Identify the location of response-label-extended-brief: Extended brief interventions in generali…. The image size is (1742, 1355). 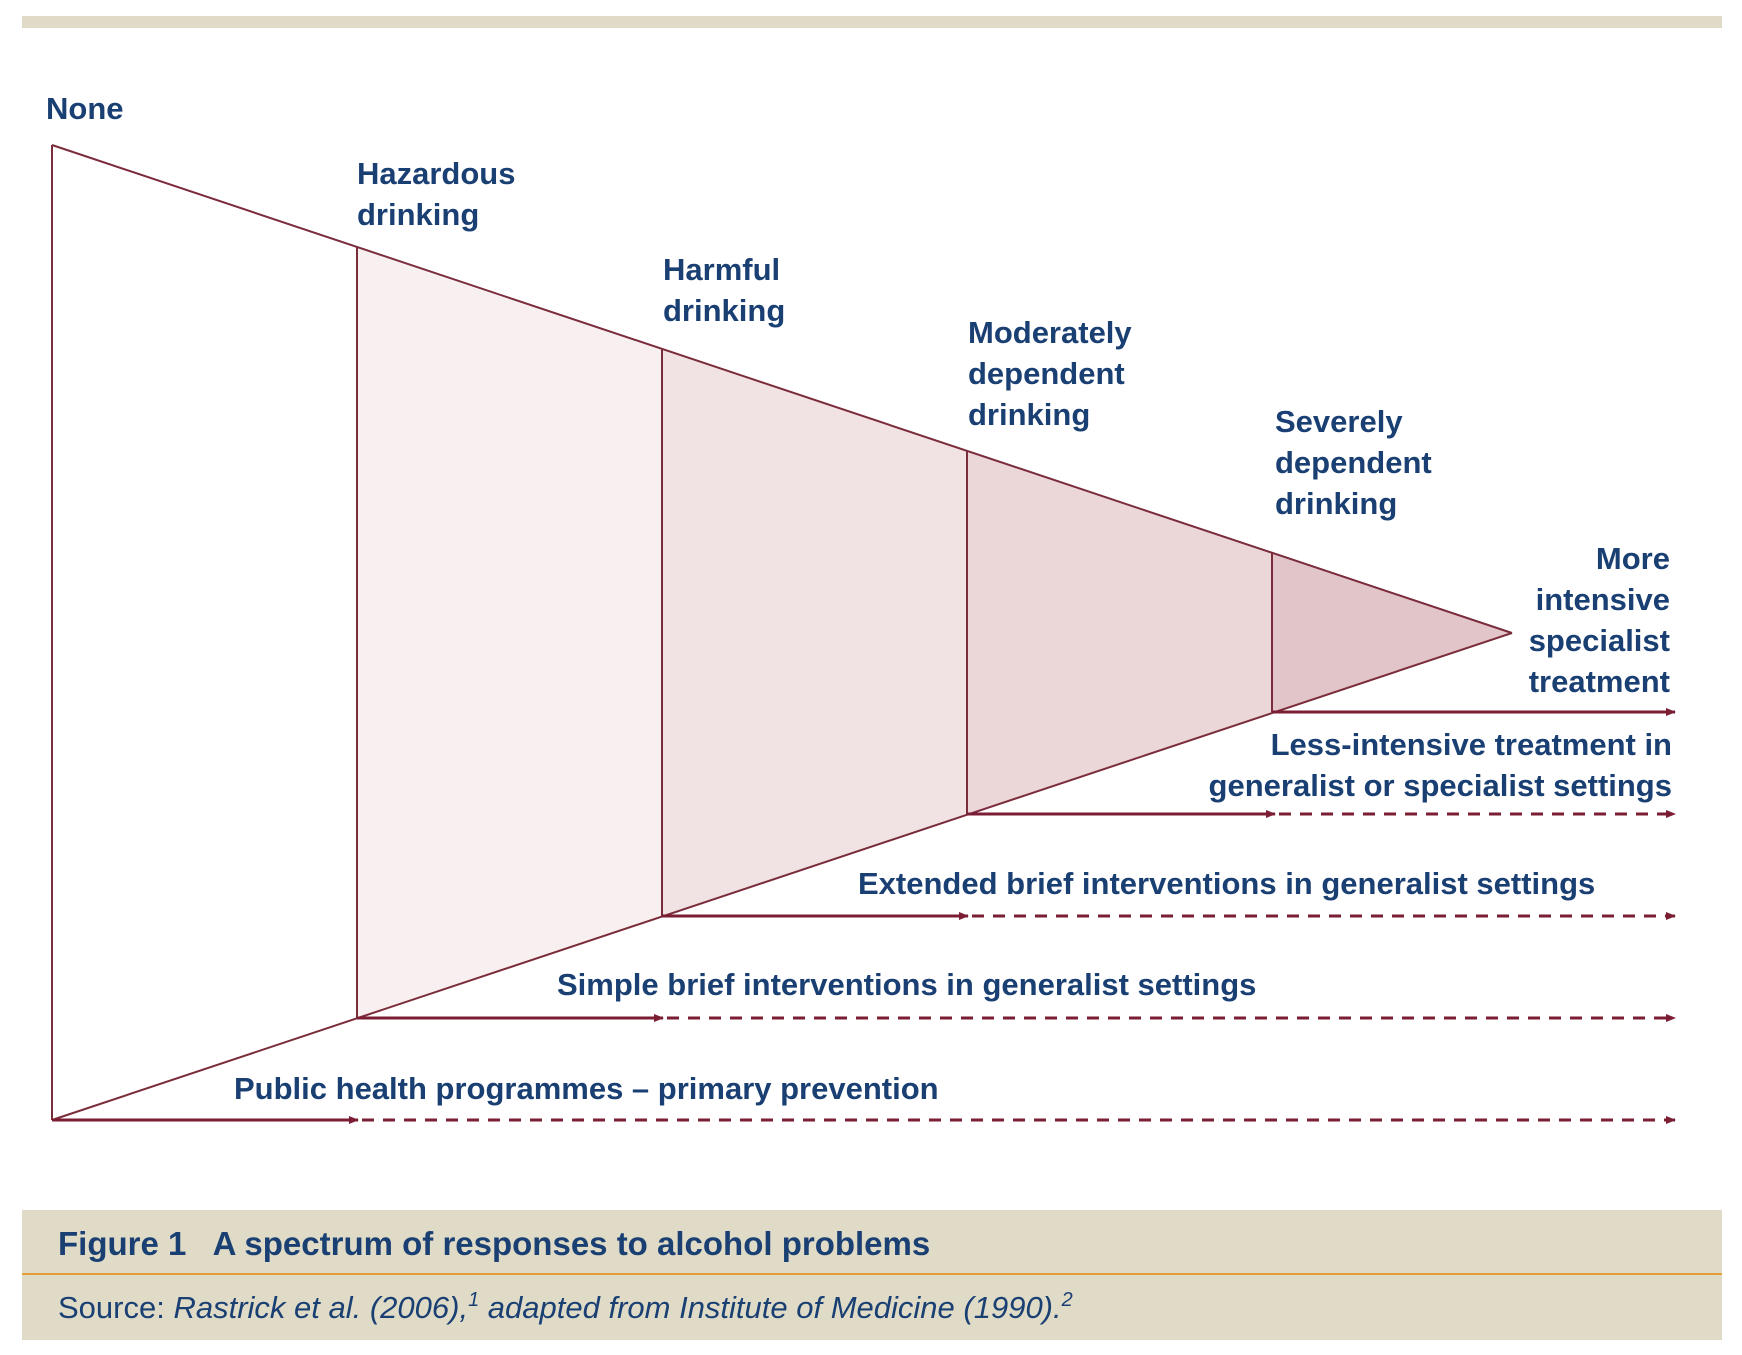
(1227, 883).